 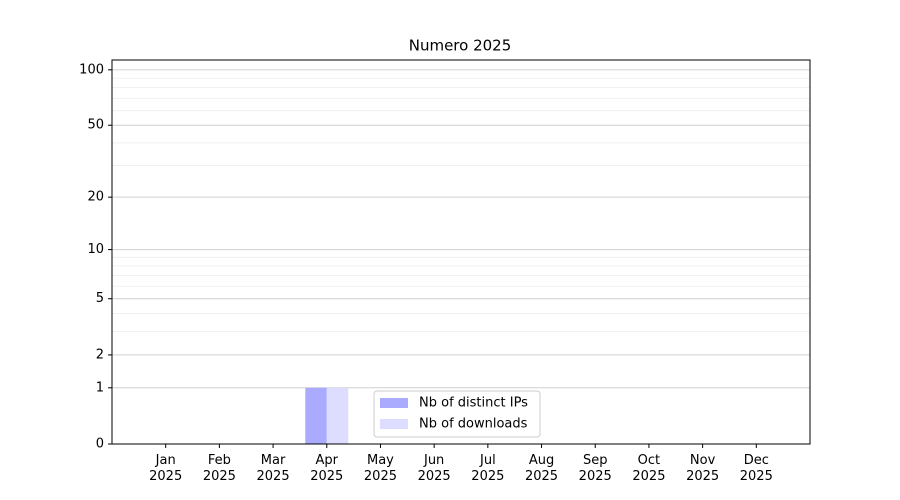 I want to click on legend-box, so click(x=457, y=414).